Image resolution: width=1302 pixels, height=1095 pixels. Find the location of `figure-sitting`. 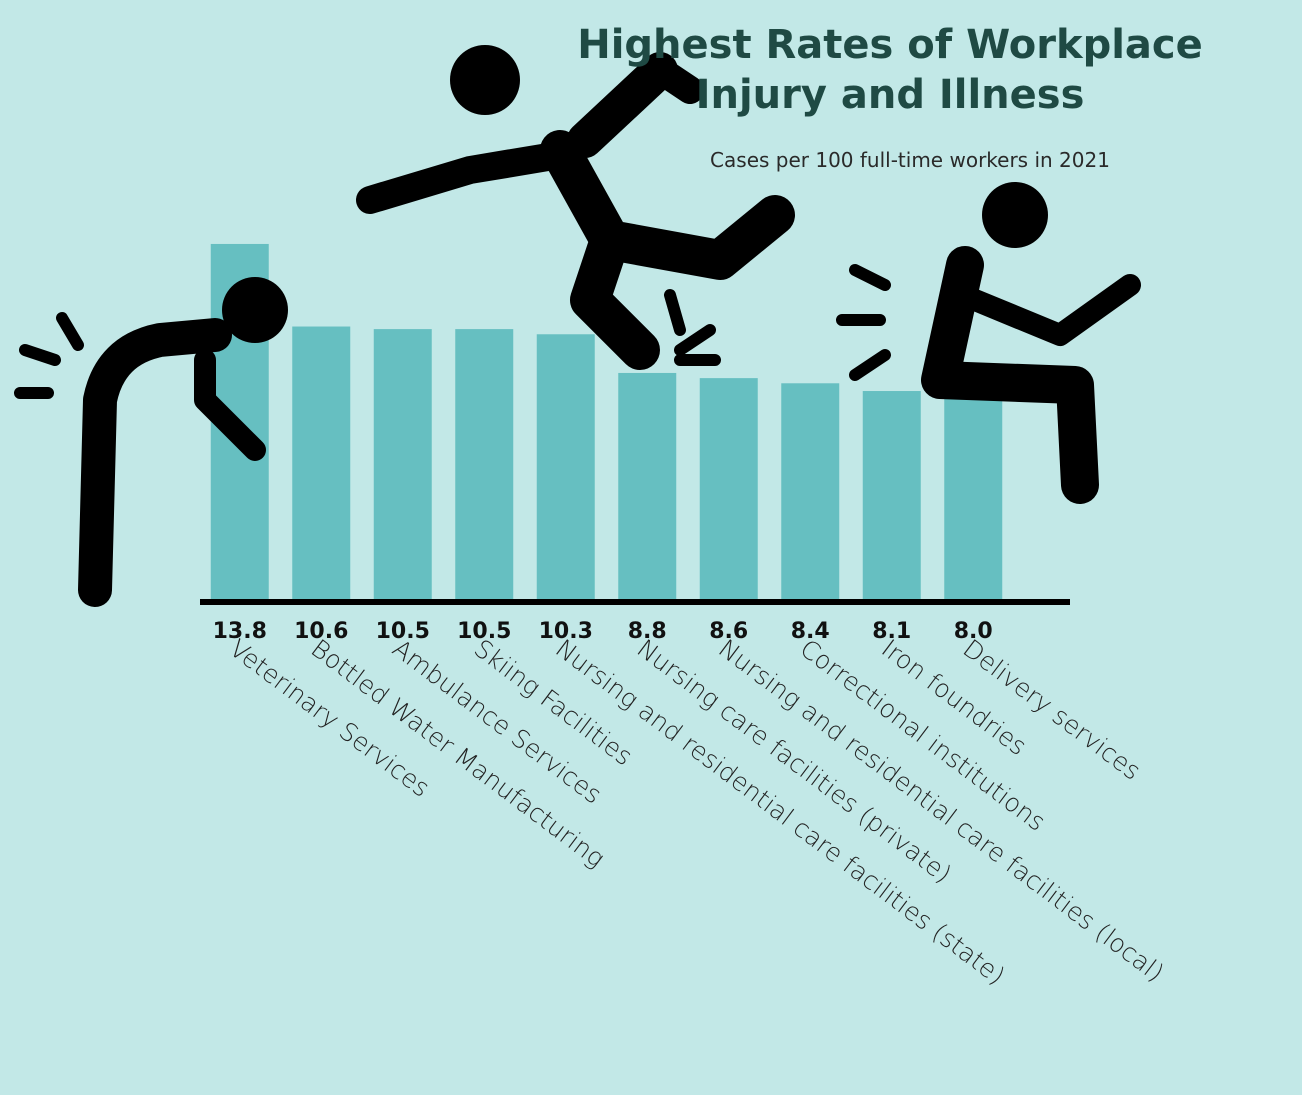

figure-sitting is located at coordinates (988, 343).